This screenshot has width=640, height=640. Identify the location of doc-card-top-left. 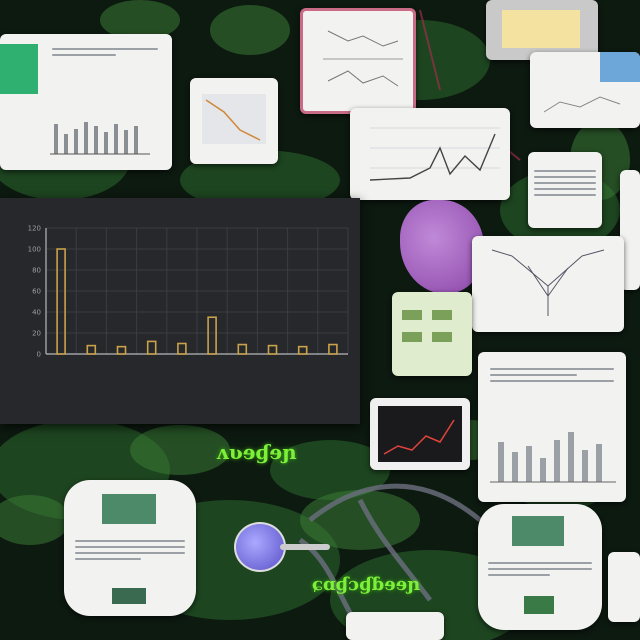
(86, 102).